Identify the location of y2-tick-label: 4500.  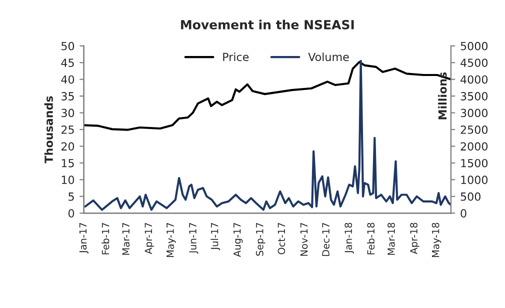
(474, 62).